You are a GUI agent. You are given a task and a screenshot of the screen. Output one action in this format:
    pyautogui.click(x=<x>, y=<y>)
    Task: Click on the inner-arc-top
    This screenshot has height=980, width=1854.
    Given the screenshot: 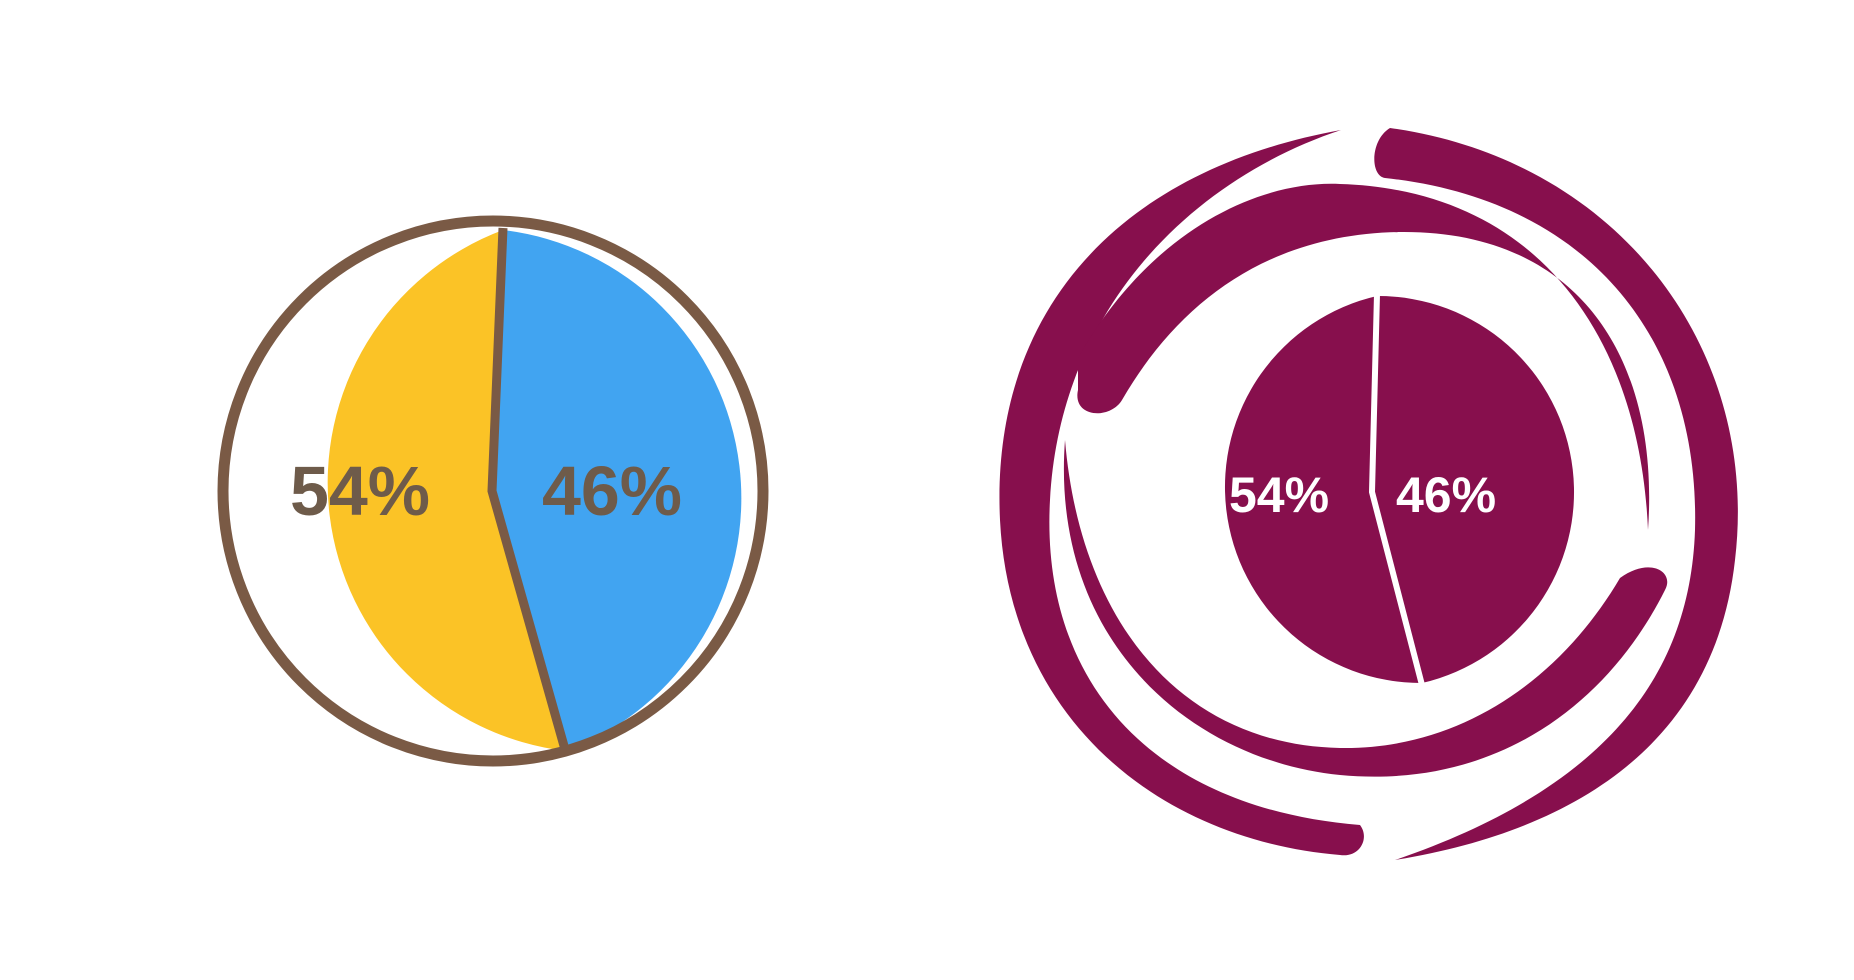 What is the action you would take?
    pyautogui.click(x=1363, y=356)
    